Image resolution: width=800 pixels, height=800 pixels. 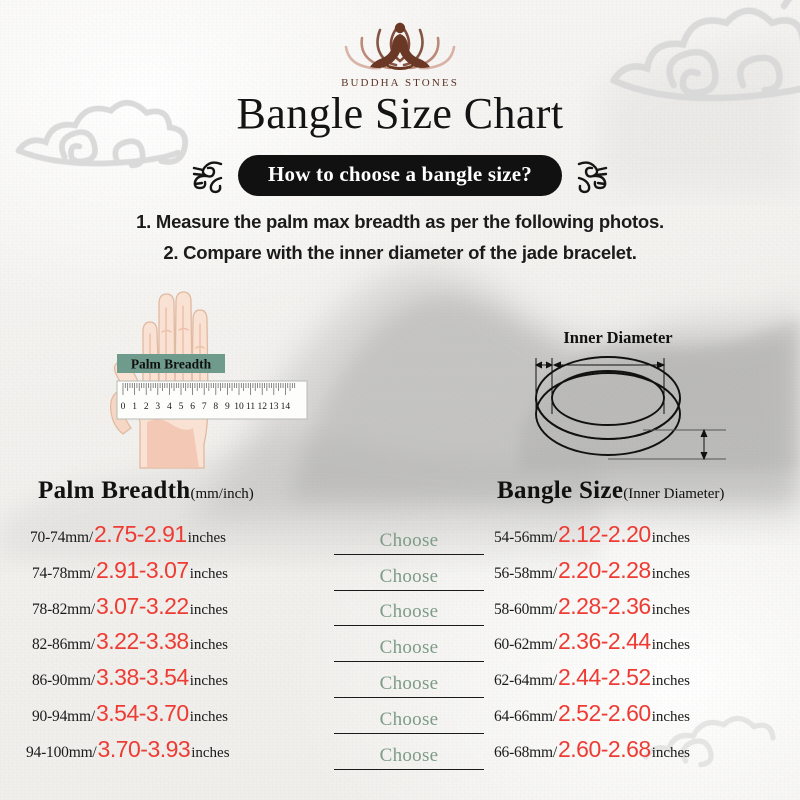 I want to click on brand-name: BUDDHA STONES, so click(x=400, y=83).